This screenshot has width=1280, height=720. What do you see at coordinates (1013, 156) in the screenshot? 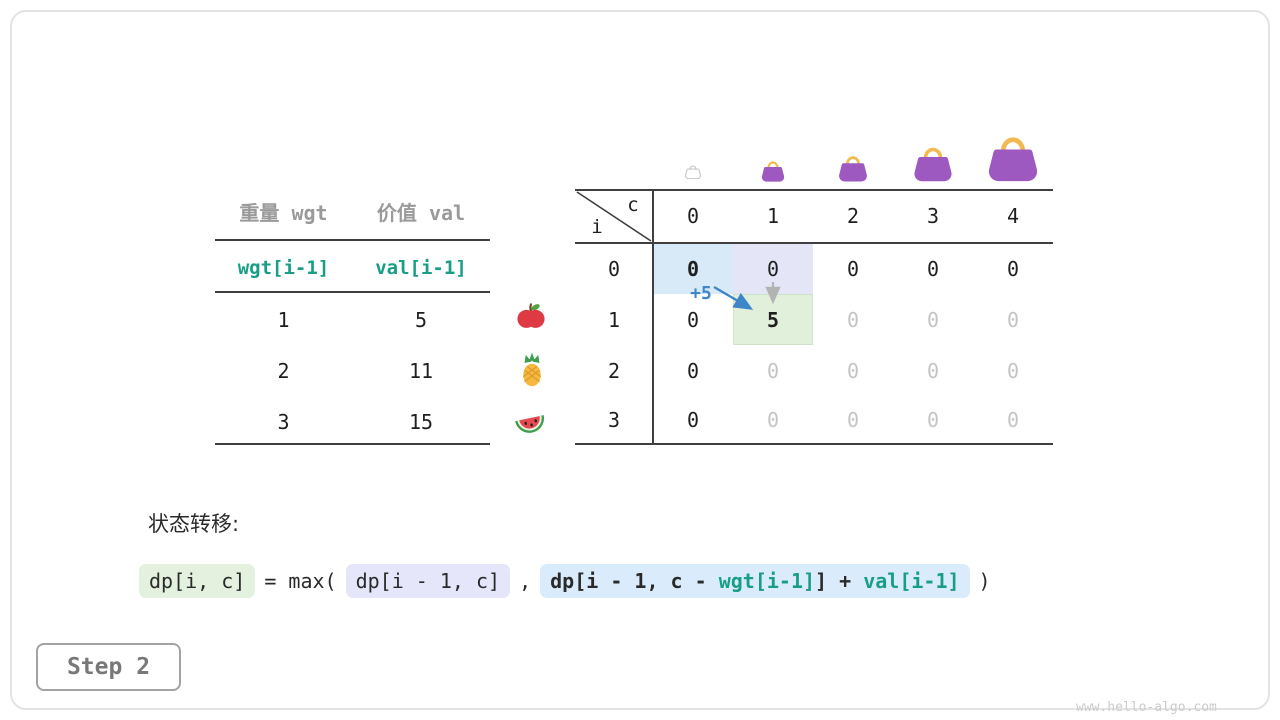
I see `bag-xlarge-icon` at bounding box center [1013, 156].